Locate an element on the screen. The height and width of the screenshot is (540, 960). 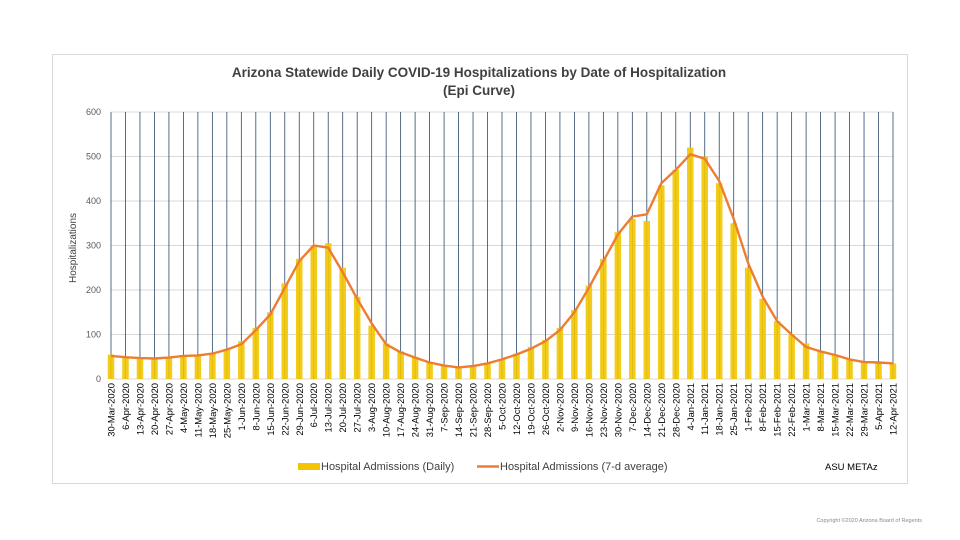
x-tick-label: 5-Oct-2020 is located at coordinates (502, 406).